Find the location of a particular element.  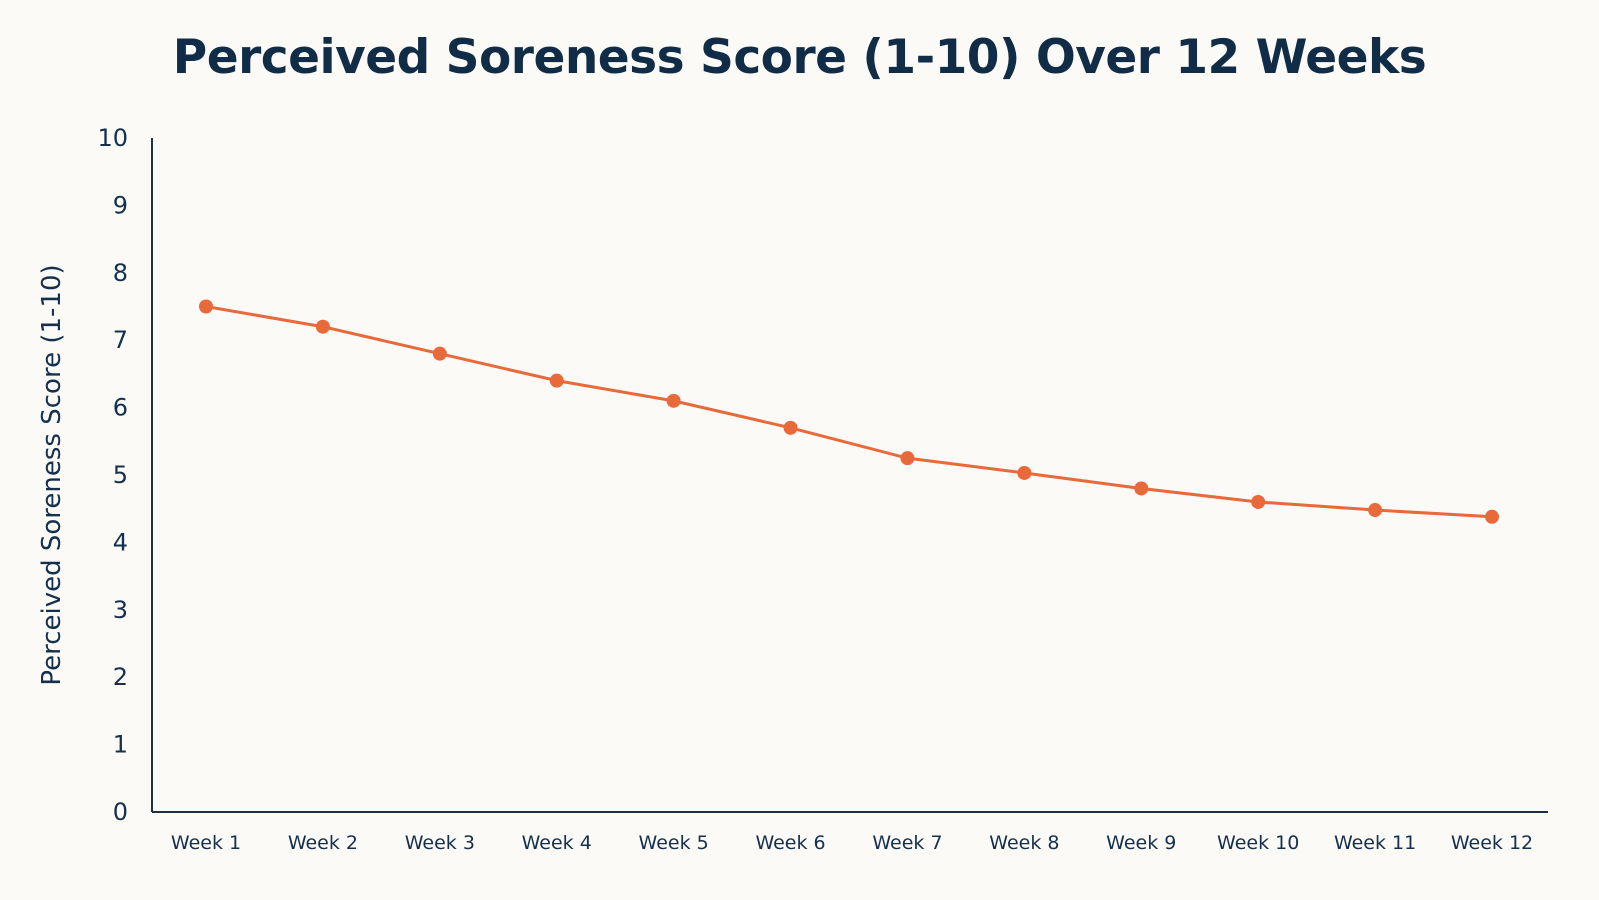

x-tick-label: Week 11 is located at coordinates (1375, 843).